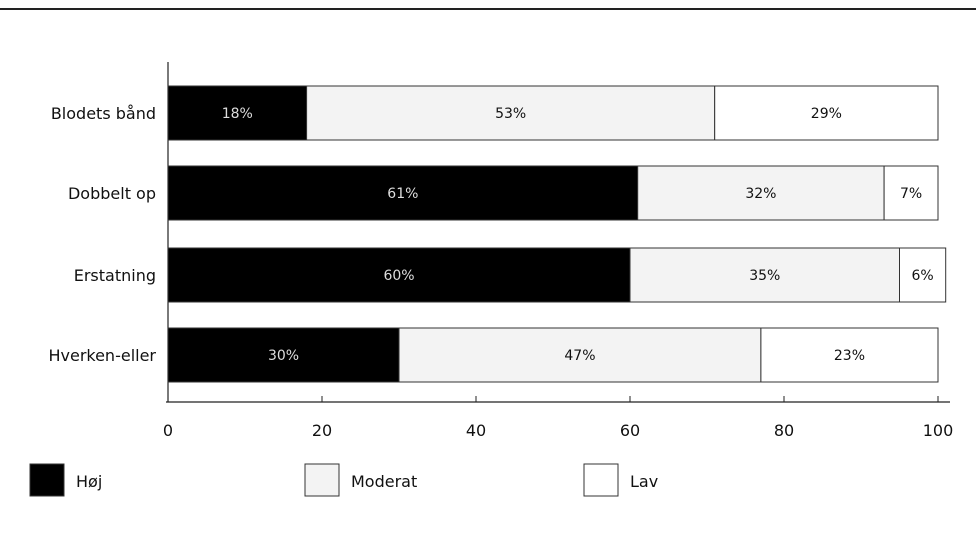 This screenshot has height=533, width=976. Describe the element at coordinates (476, 430) in the screenshot. I see `x-tick-label: 40` at that location.